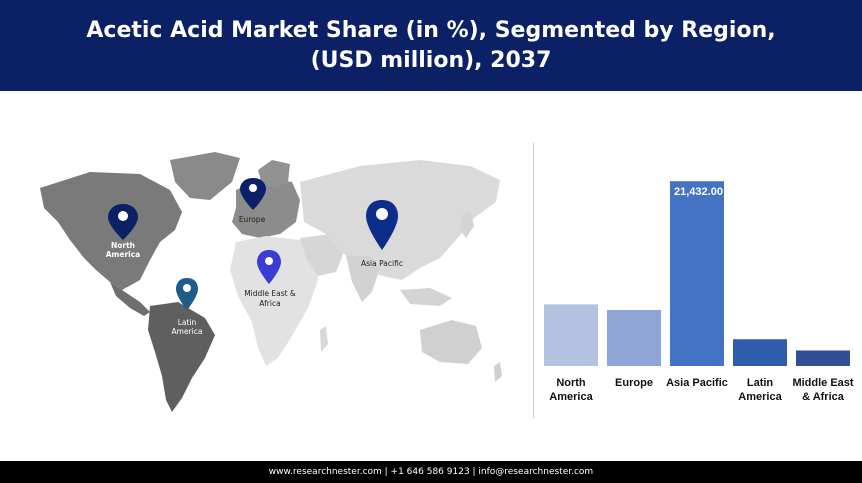 The image size is (862, 483). What do you see at coordinates (123, 245) in the screenshot?
I see `map-label-north-america-line1: North` at bounding box center [123, 245].